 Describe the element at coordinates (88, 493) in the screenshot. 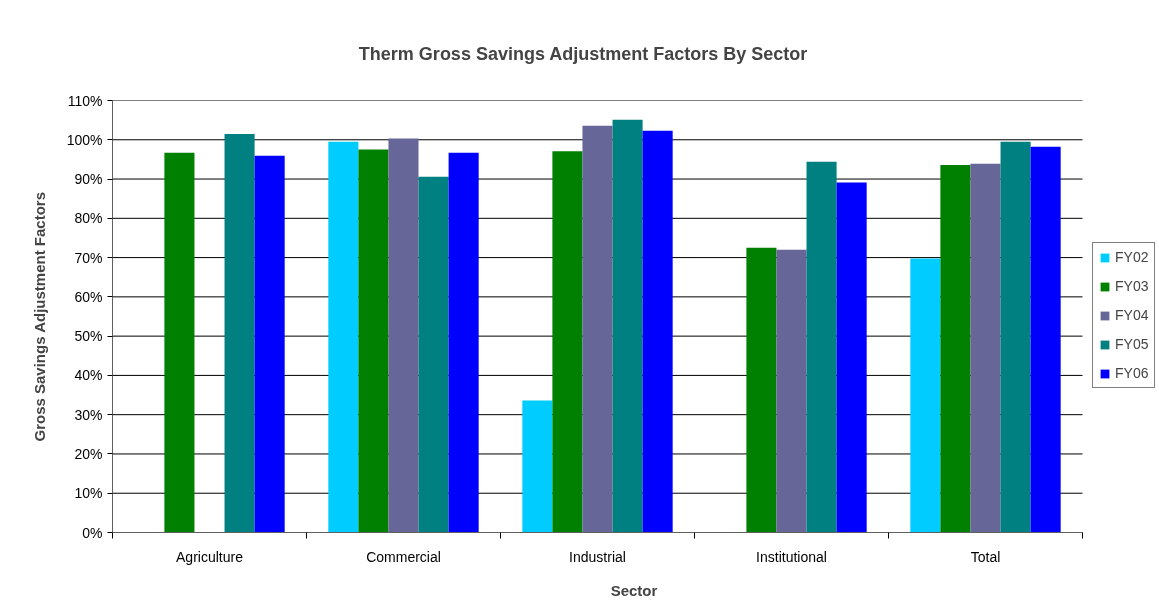

I see `y-tick-label: 10%` at that location.